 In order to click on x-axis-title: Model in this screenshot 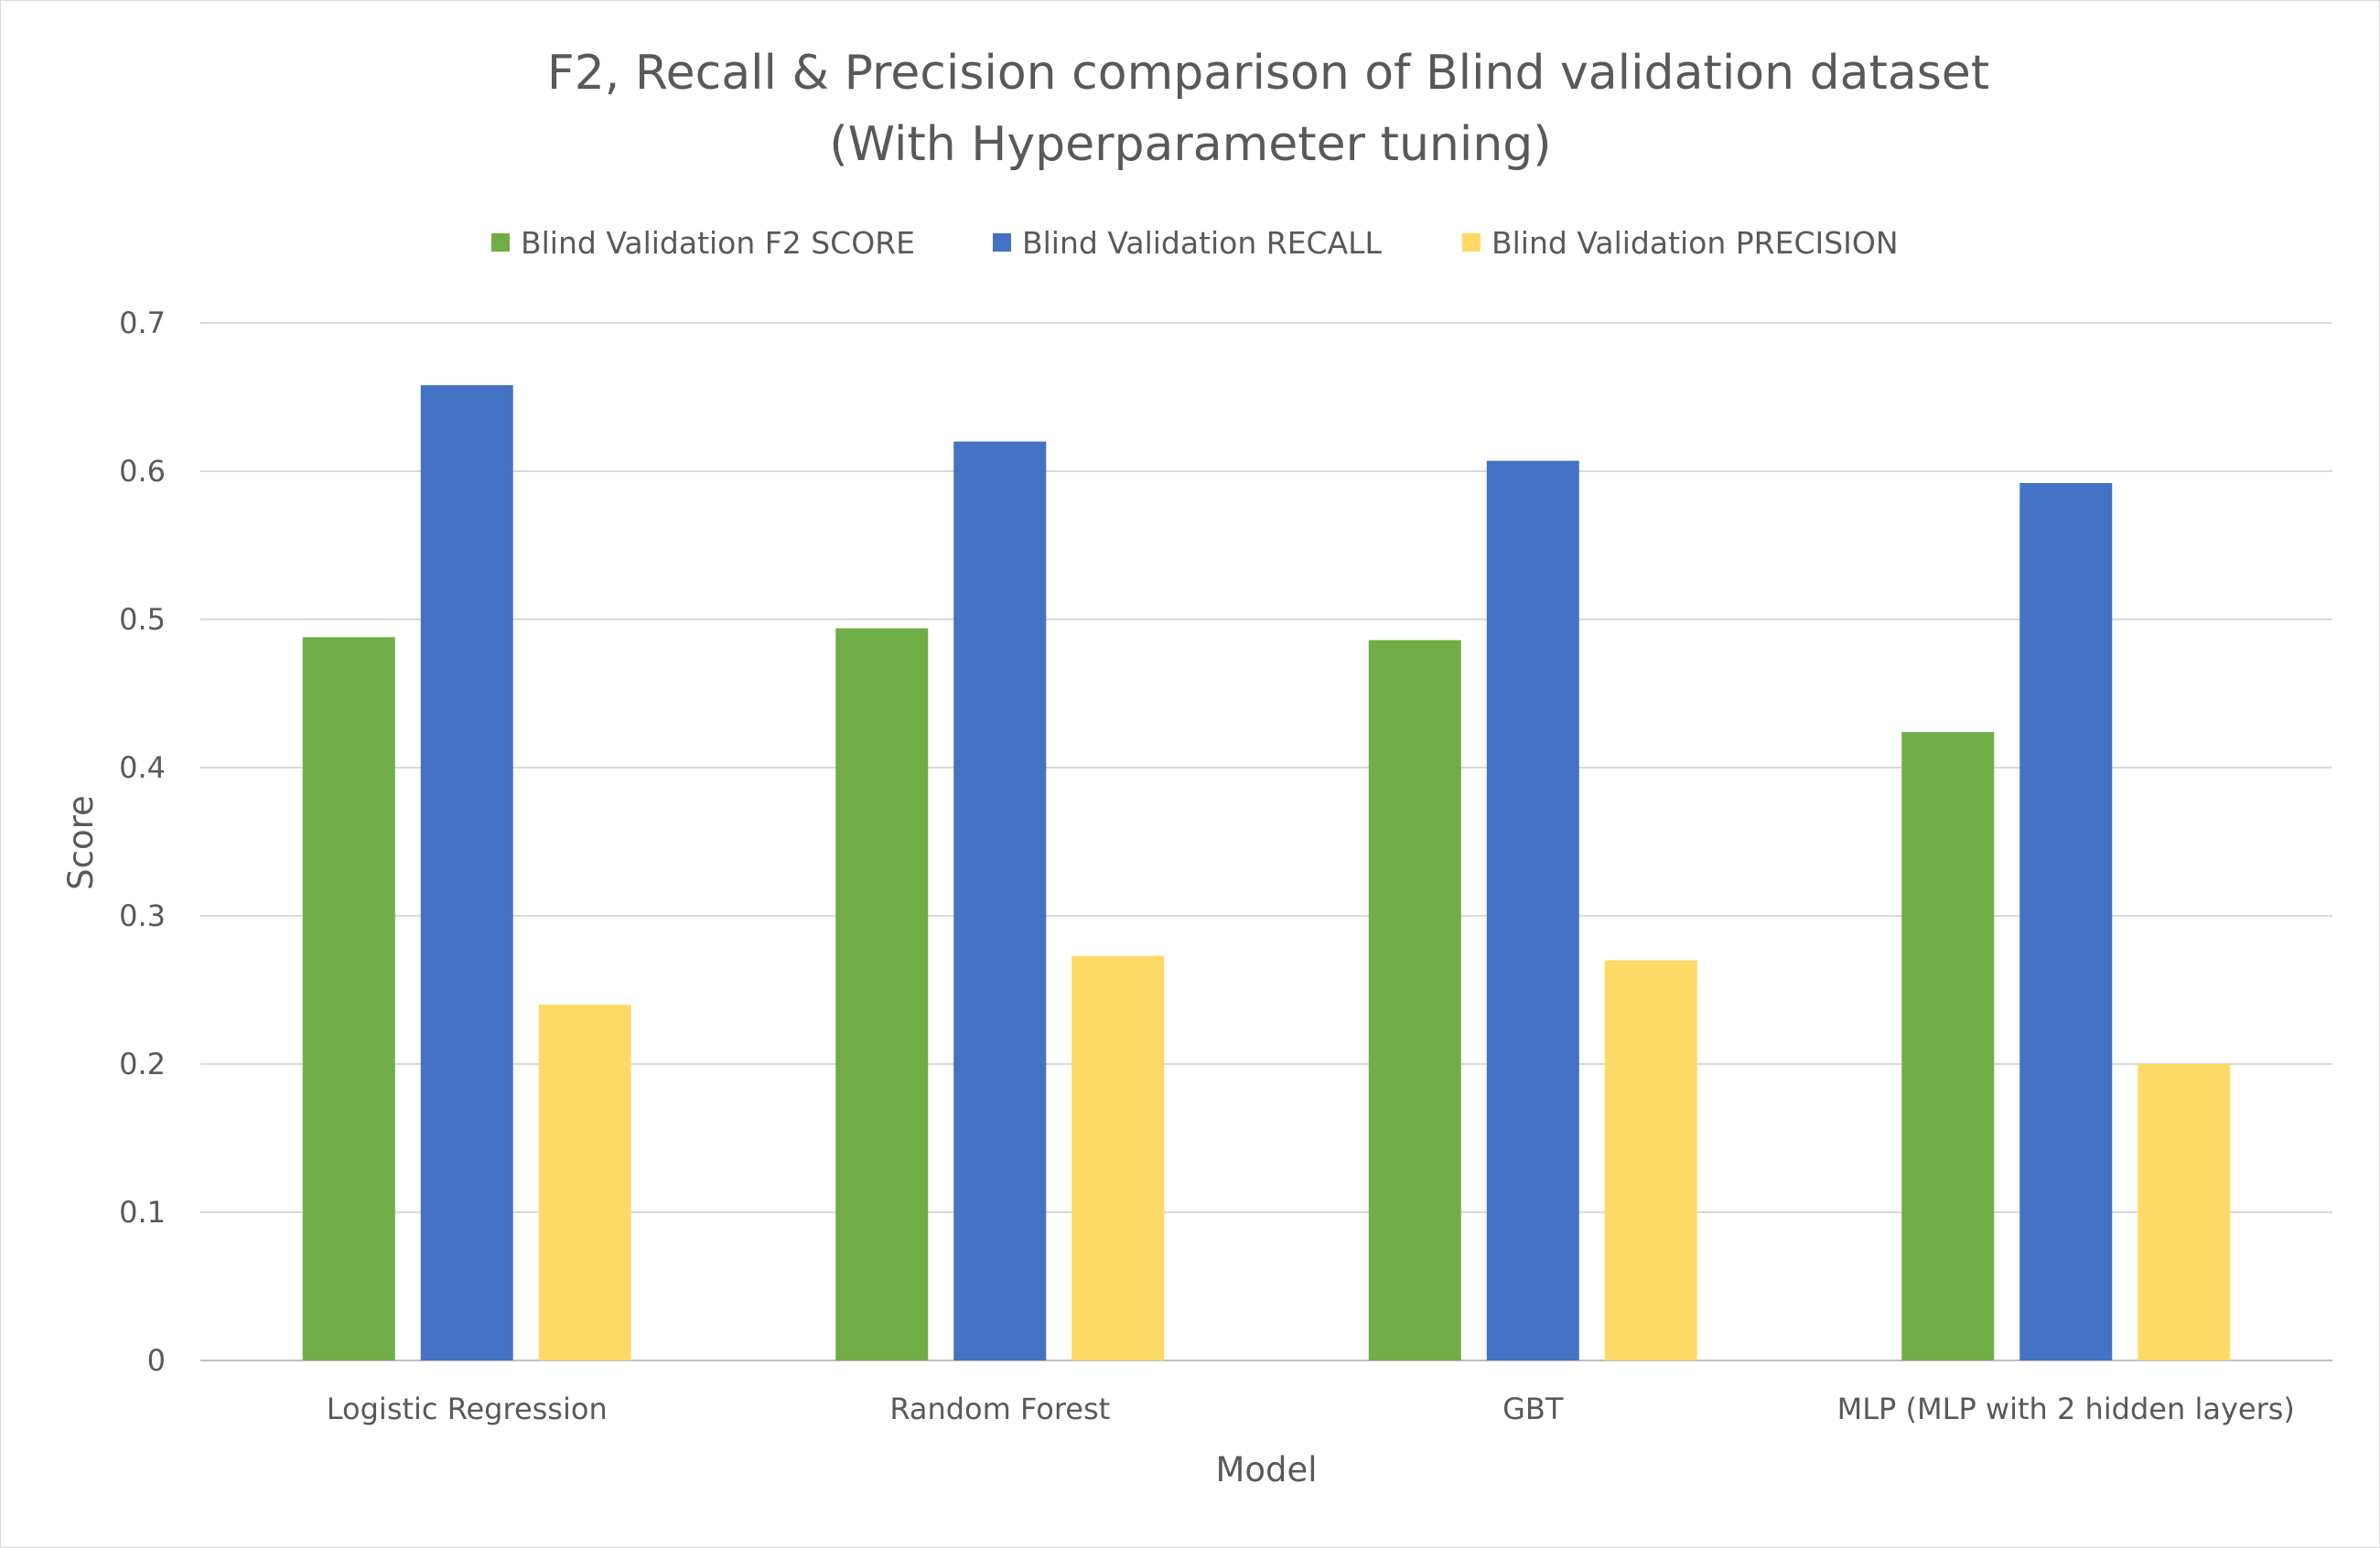, I will do `click(1266, 1469)`.